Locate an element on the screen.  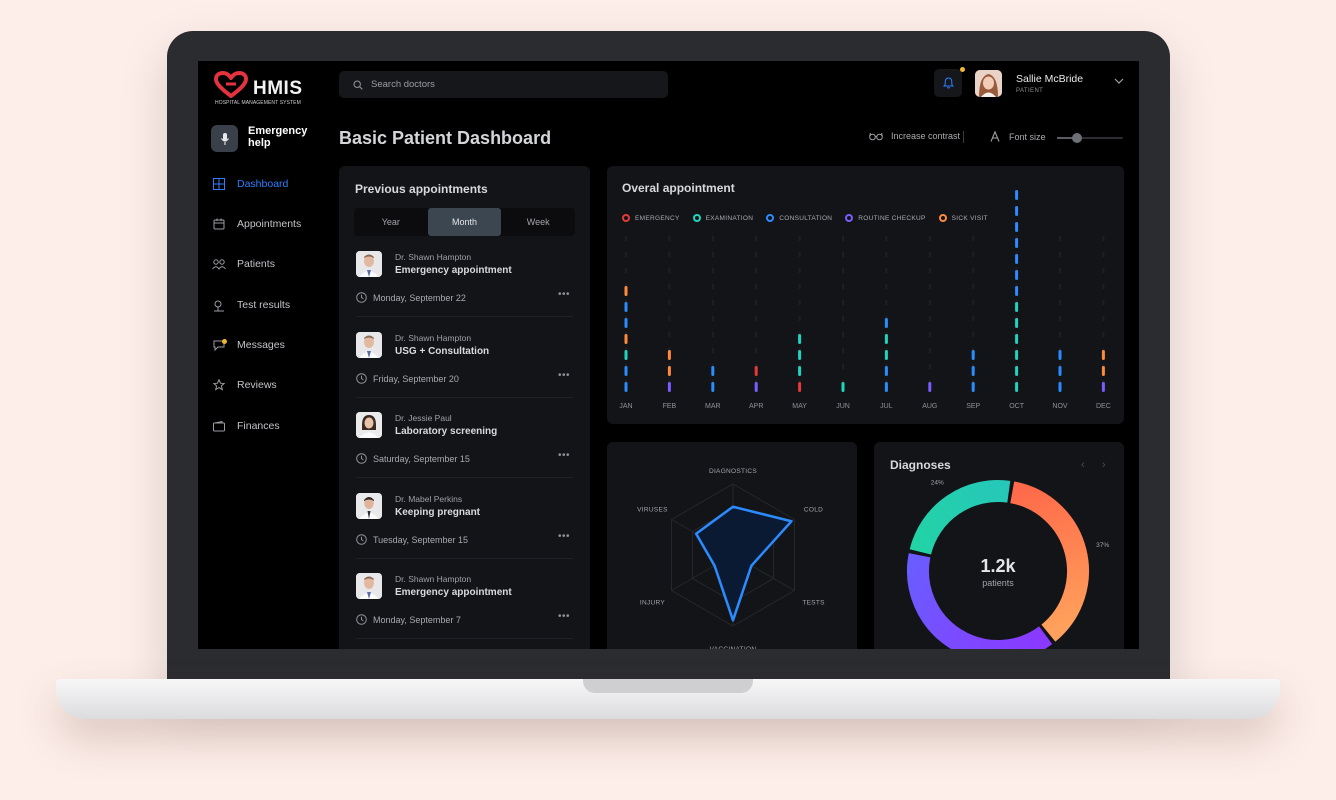
font-size-label: Font size is located at coordinates (1027, 136).